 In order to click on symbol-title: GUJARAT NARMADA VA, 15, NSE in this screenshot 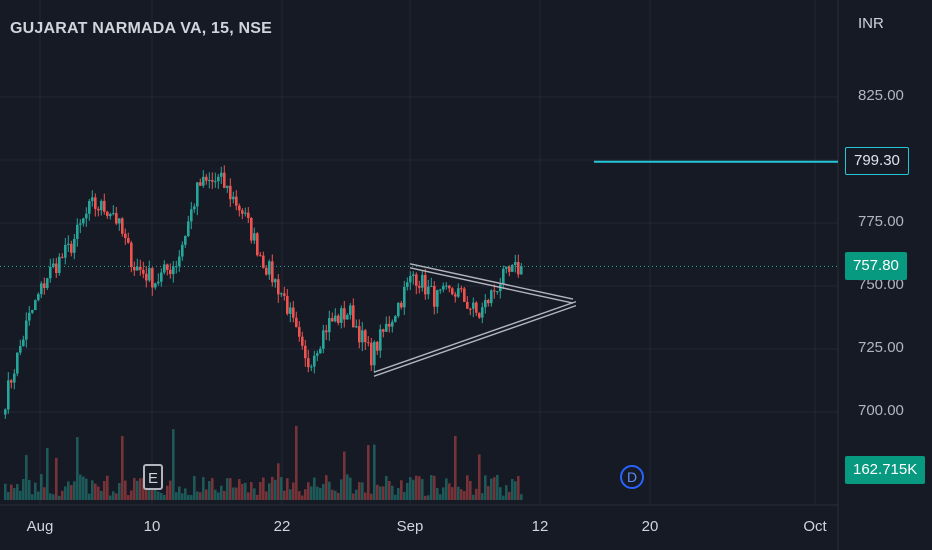, I will do `click(141, 28)`.